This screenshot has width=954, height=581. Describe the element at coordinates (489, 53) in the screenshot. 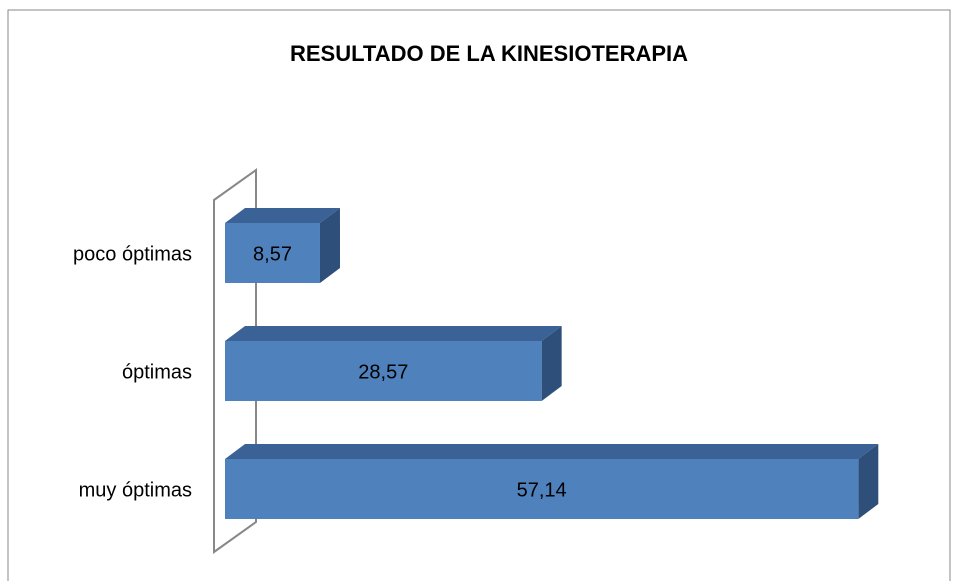

I see `chart-title: RESULTADO DE LA KINESIOTERAPIA` at that location.